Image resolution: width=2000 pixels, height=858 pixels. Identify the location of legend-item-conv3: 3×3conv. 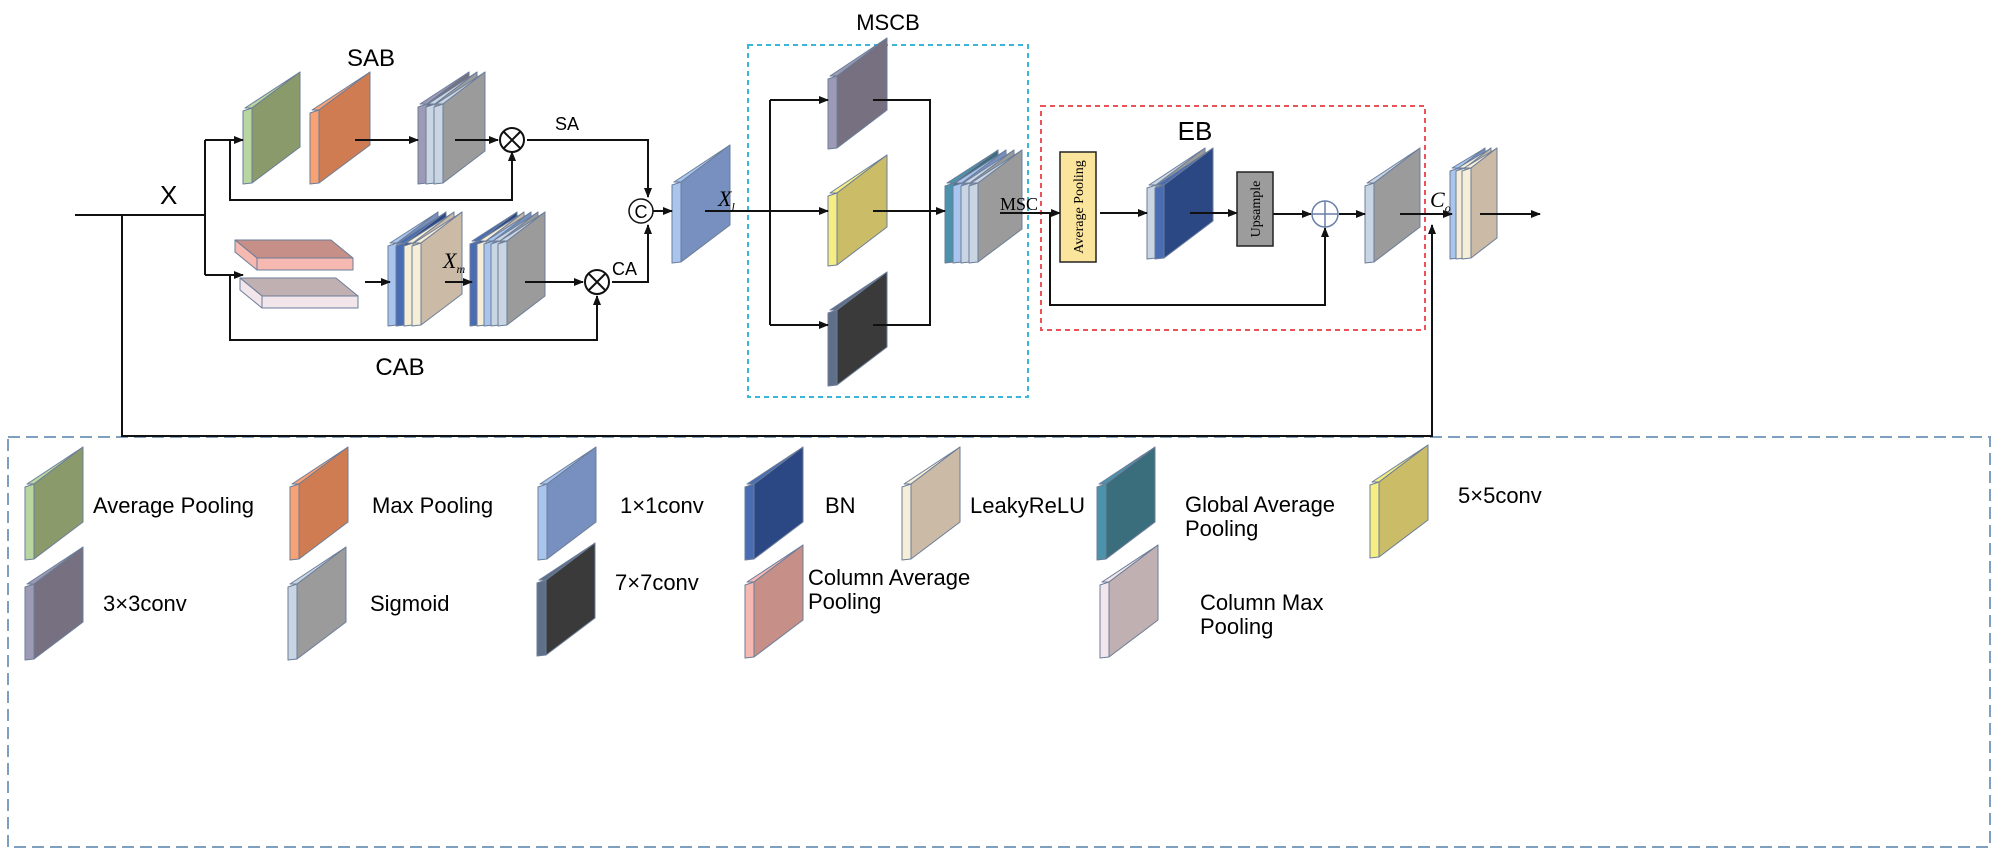
(105, 603).